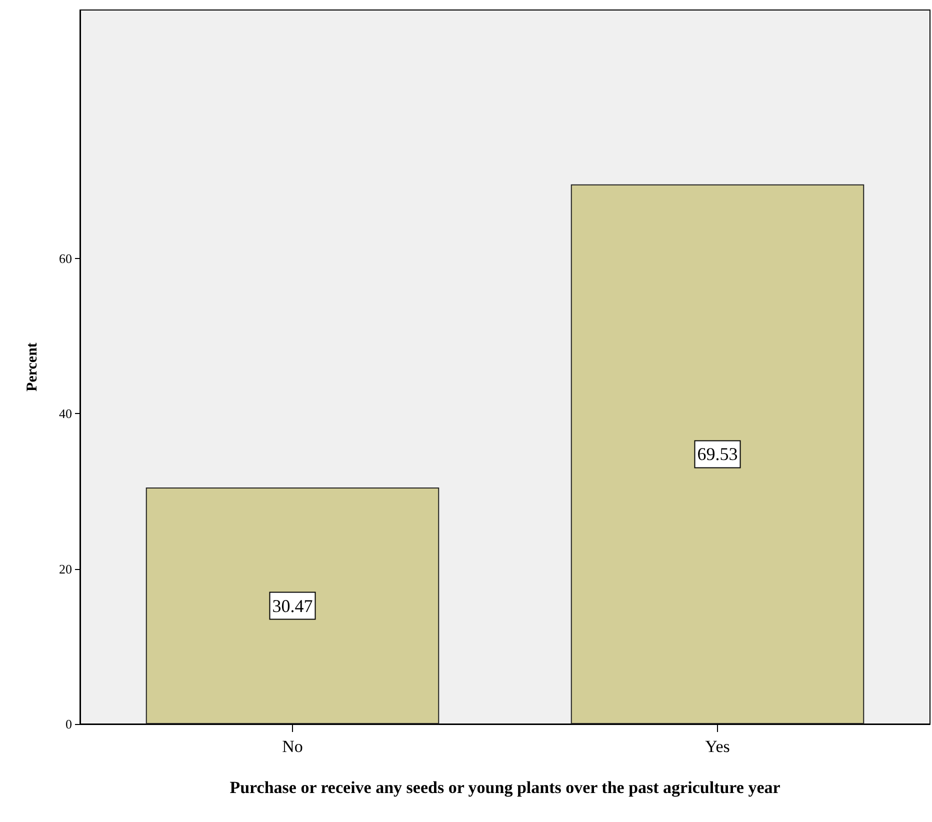 The width and height of the screenshot is (932, 822). Describe the element at coordinates (717, 746) in the screenshot. I see `x-tick-label: Yes` at that location.